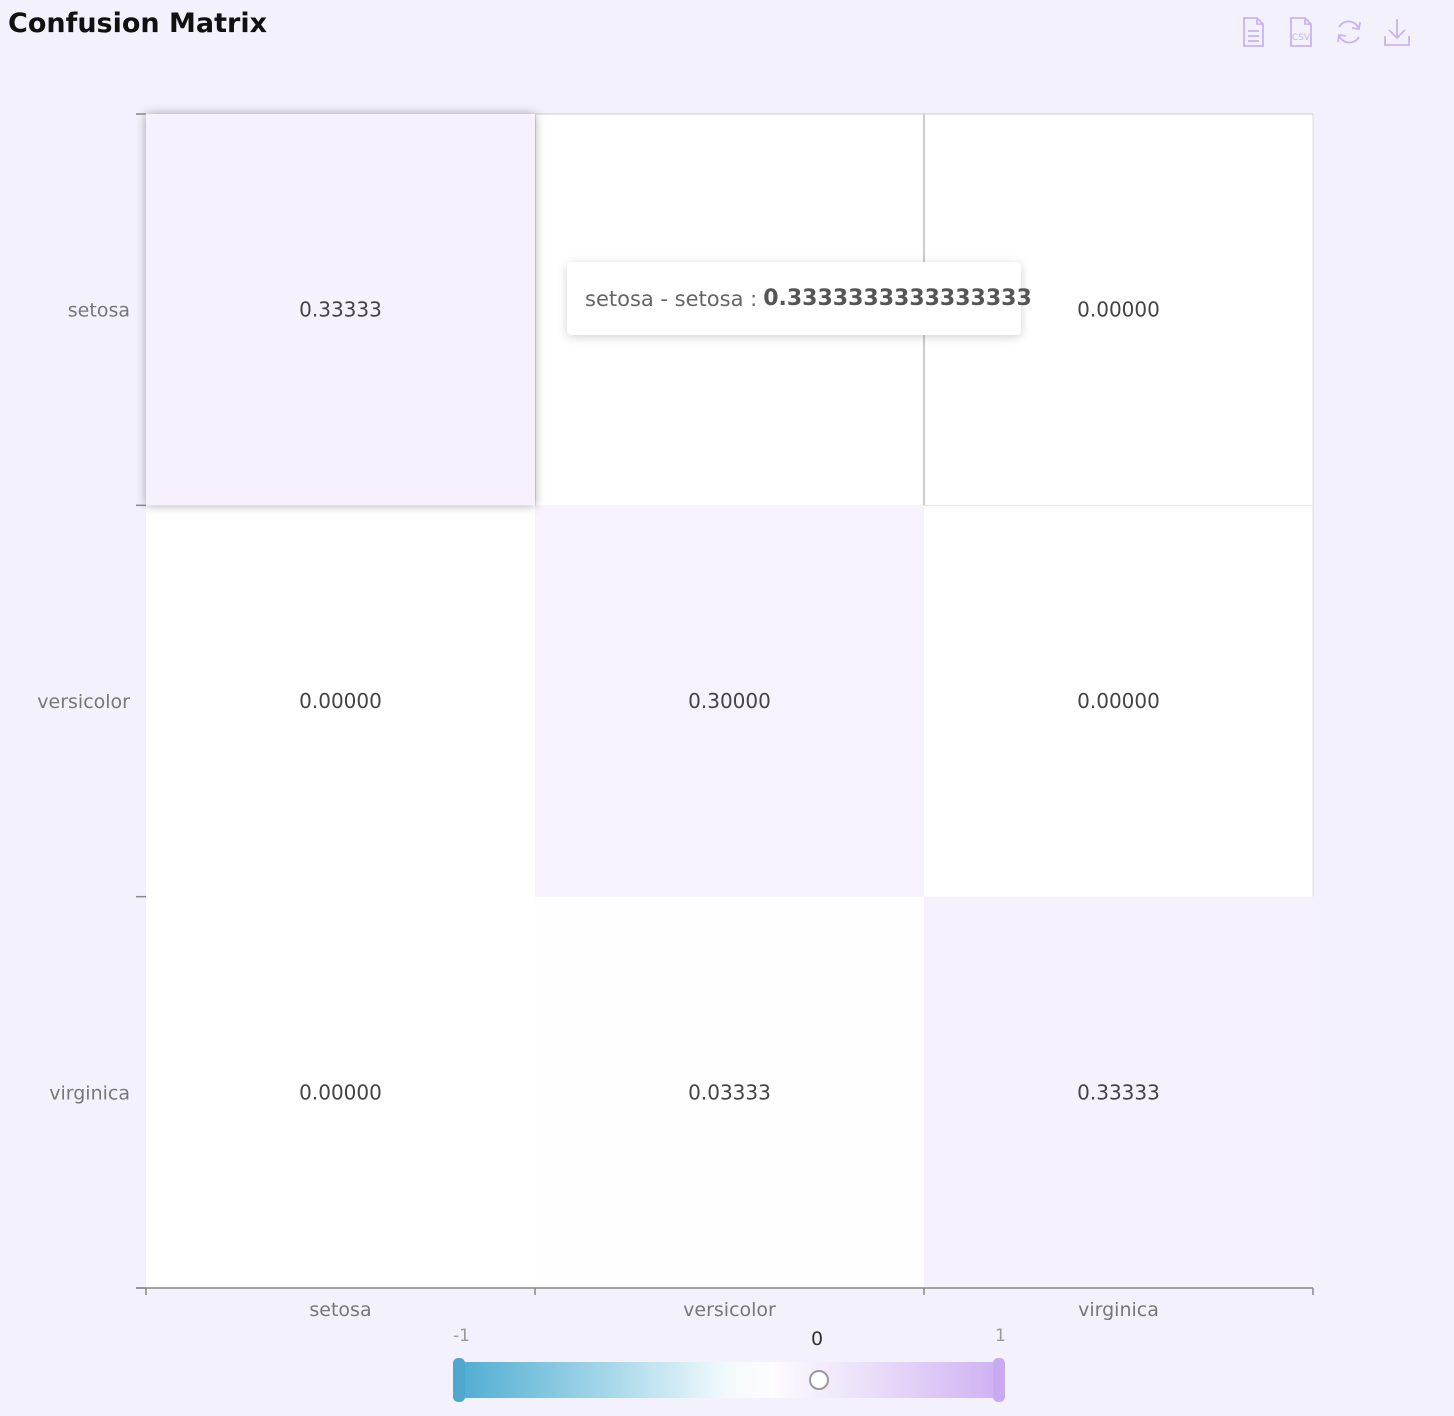 The image size is (1454, 1416). I want to click on visual-map-current-value: 0, so click(817, 1339).